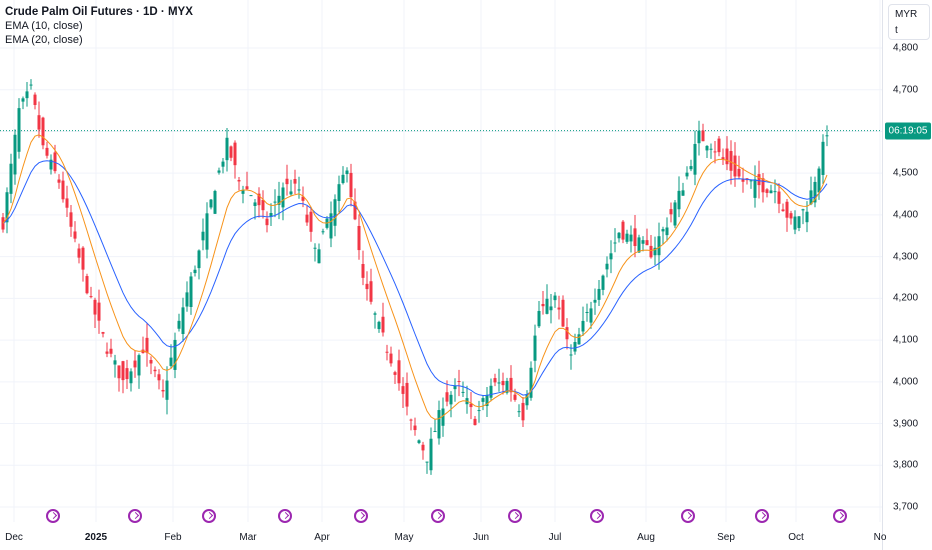 The image size is (932, 550). Describe the element at coordinates (906, 48) in the screenshot. I see `price-tick-label: 4,800` at that location.